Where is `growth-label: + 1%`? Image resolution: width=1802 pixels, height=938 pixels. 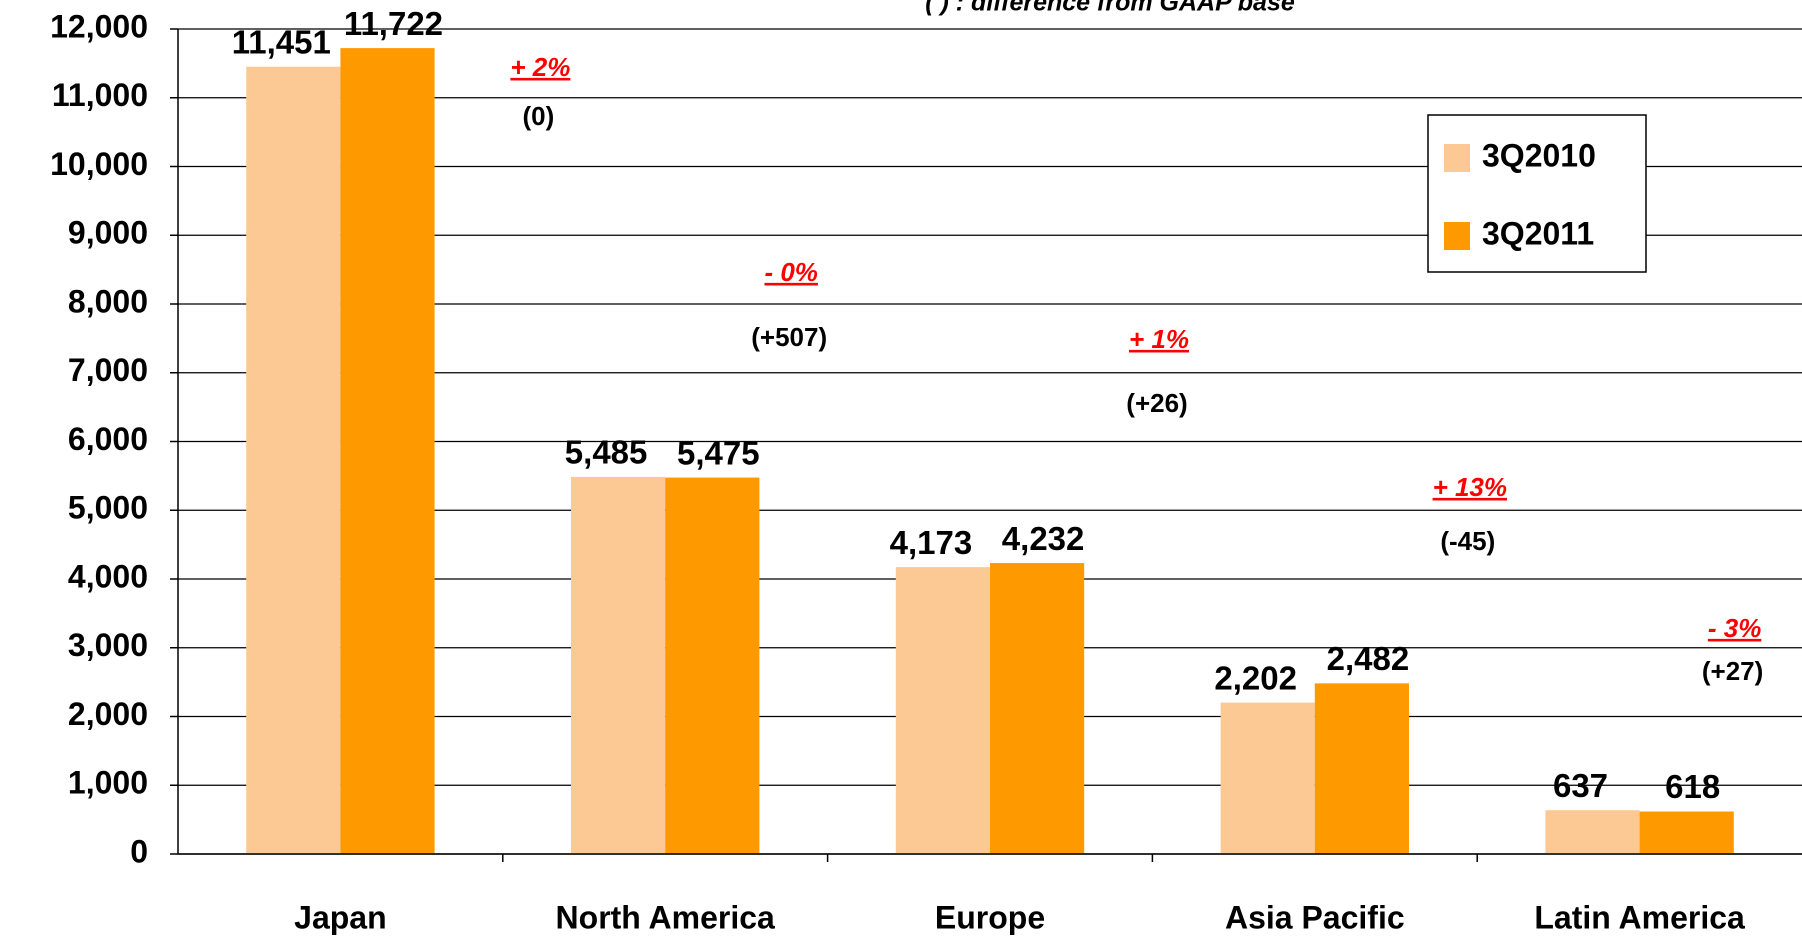 growth-label: + 1% is located at coordinates (1159, 339).